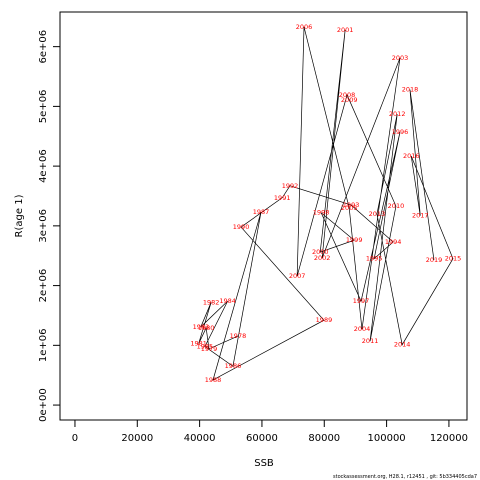 The width and height of the screenshot is (480, 480). I want to click on year-label: 1979, so click(209, 349).